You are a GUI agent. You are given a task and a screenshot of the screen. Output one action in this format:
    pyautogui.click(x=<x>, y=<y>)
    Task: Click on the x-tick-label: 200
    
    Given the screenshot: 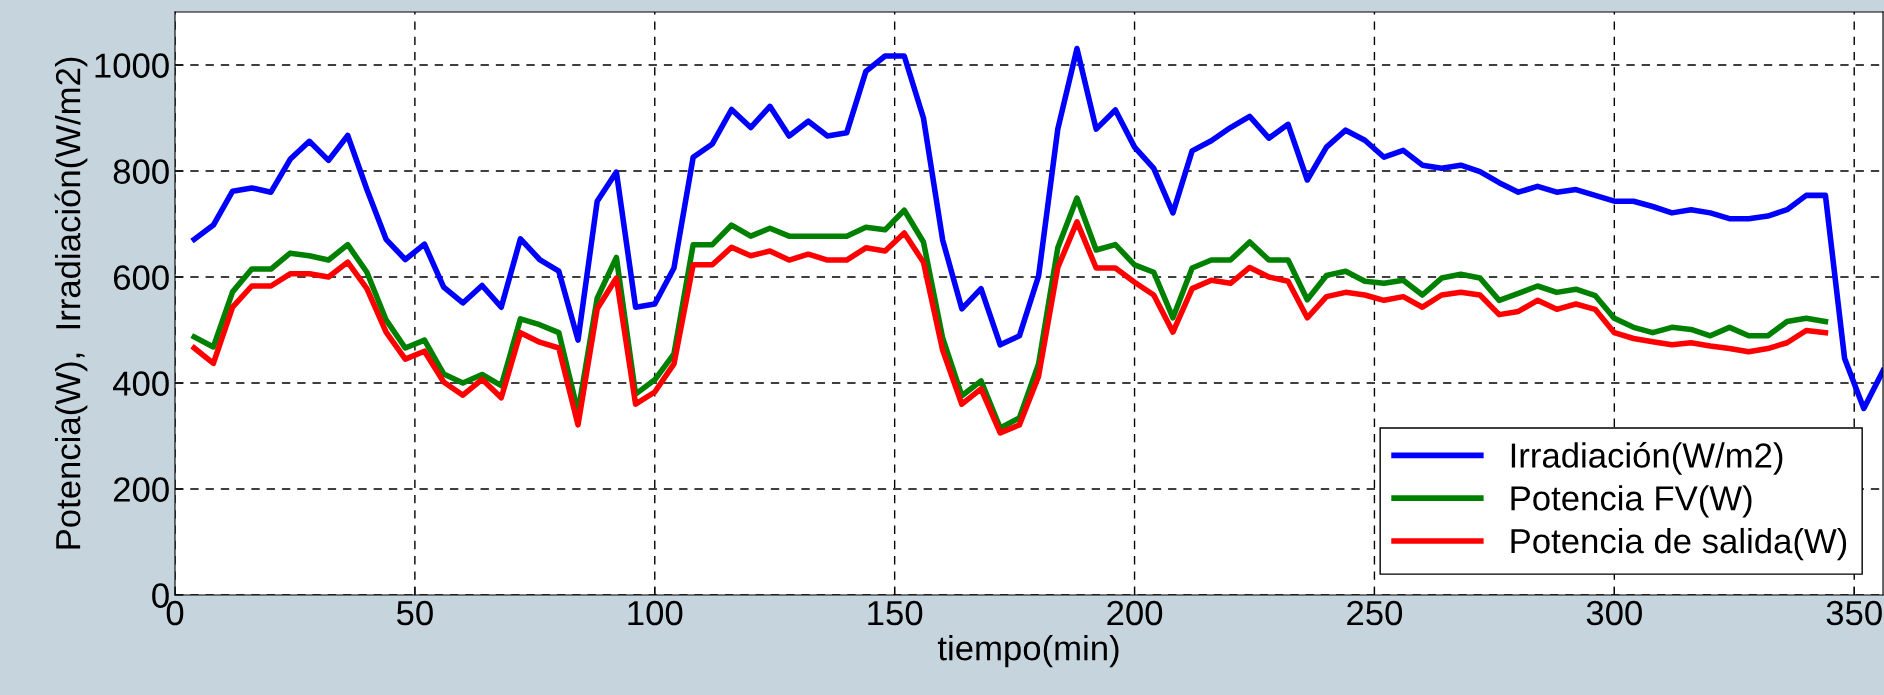 What is the action you would take?
    pyautogui.click(x=1135, y=613)
    